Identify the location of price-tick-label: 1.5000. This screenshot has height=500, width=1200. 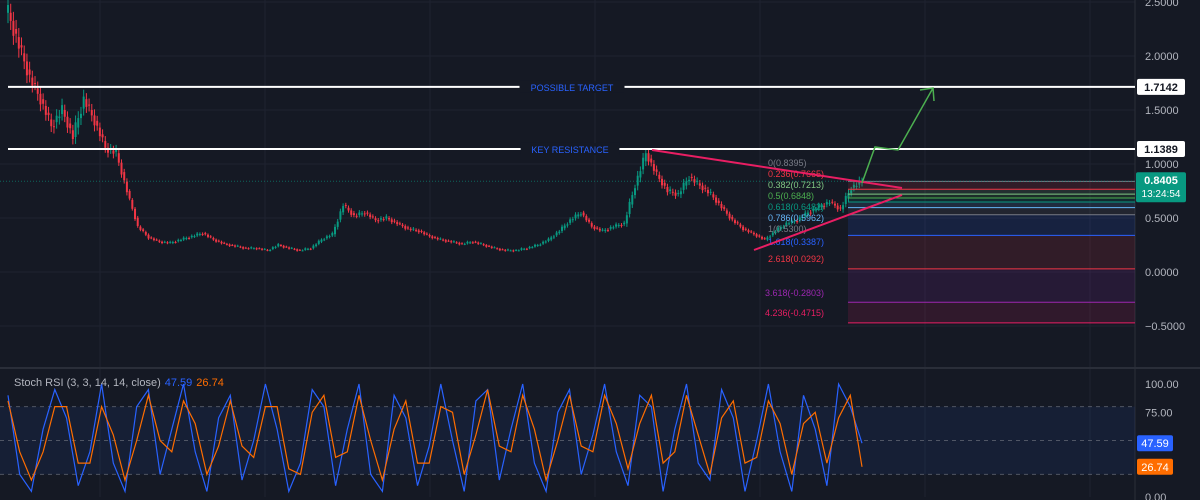
(1162, 111).